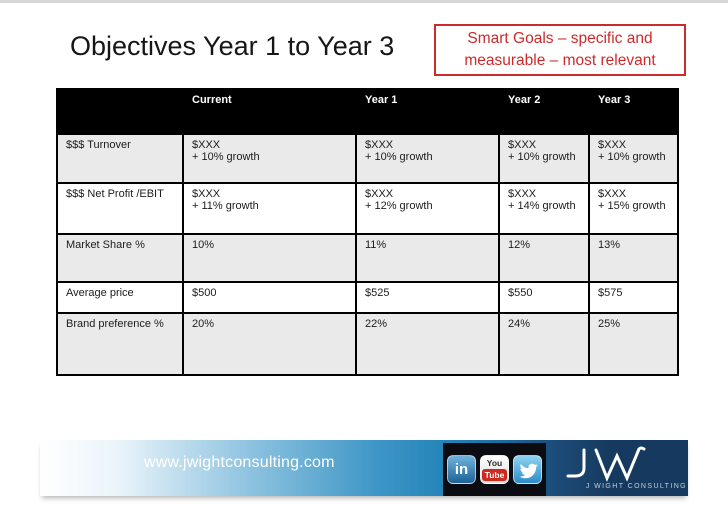 This screenshot has height=515, width=728. Describe the element at coordinates (269, 111) in the screenshot. I see `header-cell-current: Current` at that location.